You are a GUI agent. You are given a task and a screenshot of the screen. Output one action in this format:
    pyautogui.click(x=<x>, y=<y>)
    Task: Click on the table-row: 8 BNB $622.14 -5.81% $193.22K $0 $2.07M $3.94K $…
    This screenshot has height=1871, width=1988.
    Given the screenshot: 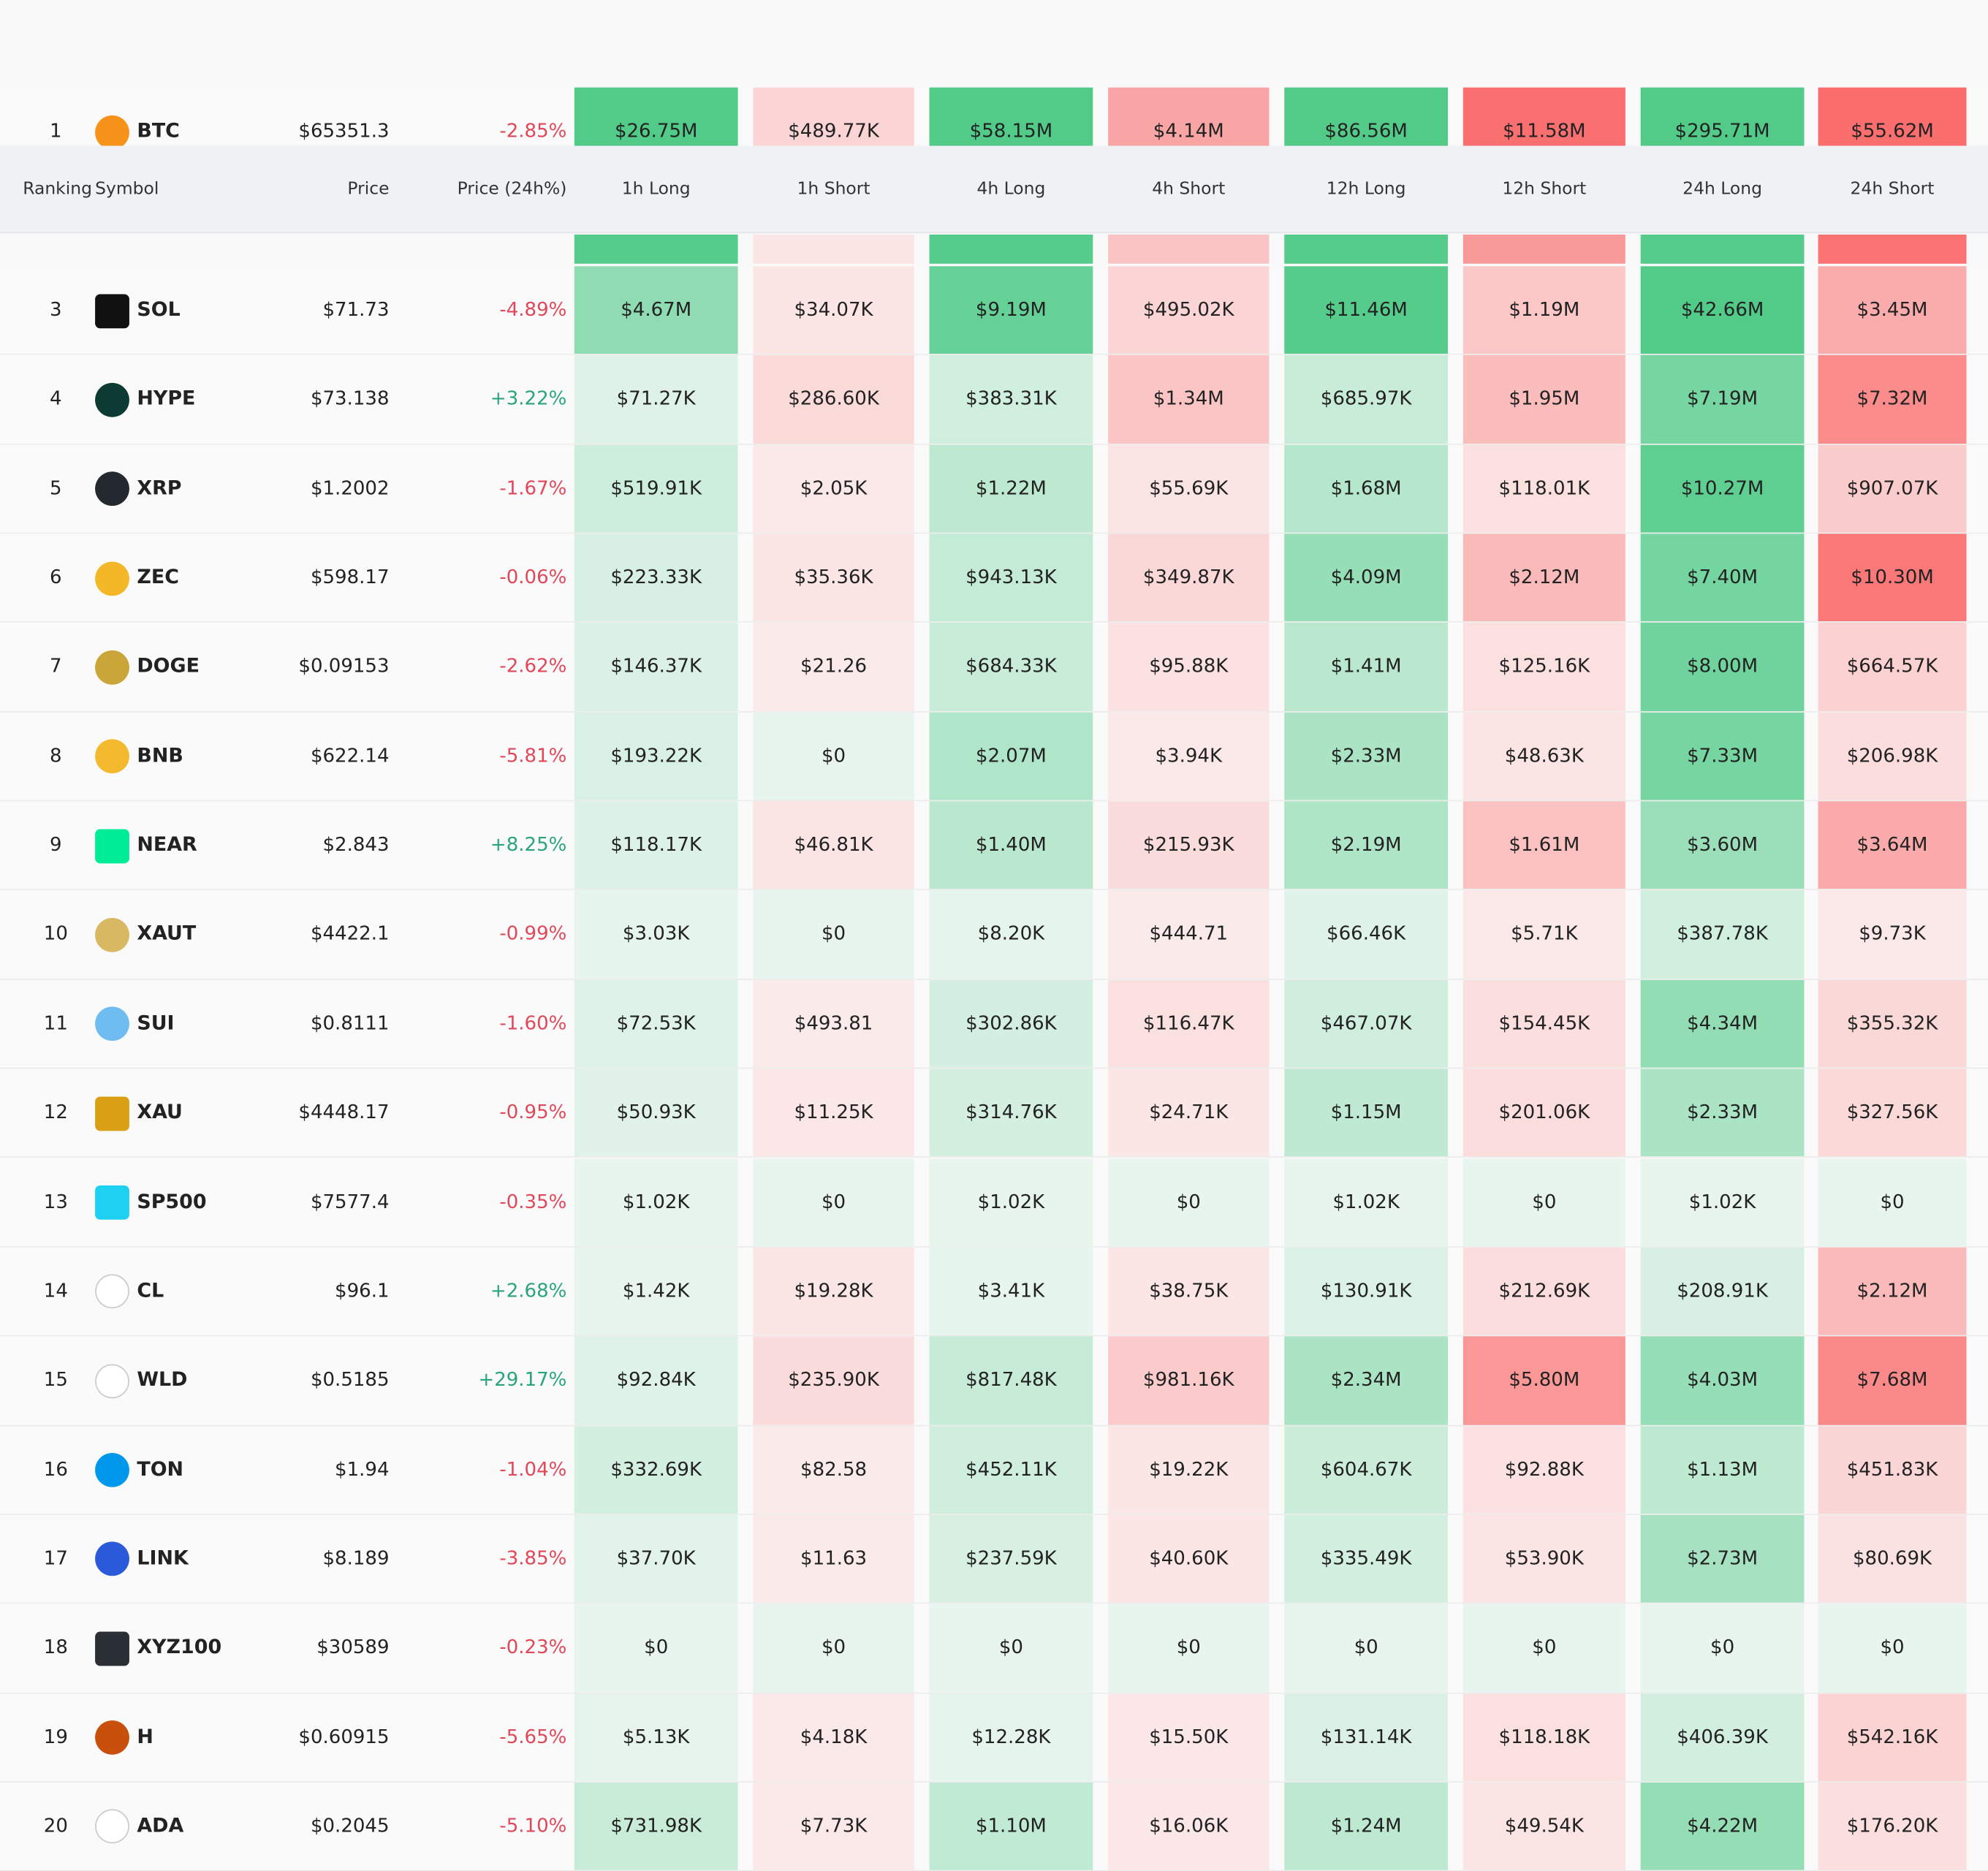 What is the action you would take?
    pyautogui.click(x=994, y=757)
    